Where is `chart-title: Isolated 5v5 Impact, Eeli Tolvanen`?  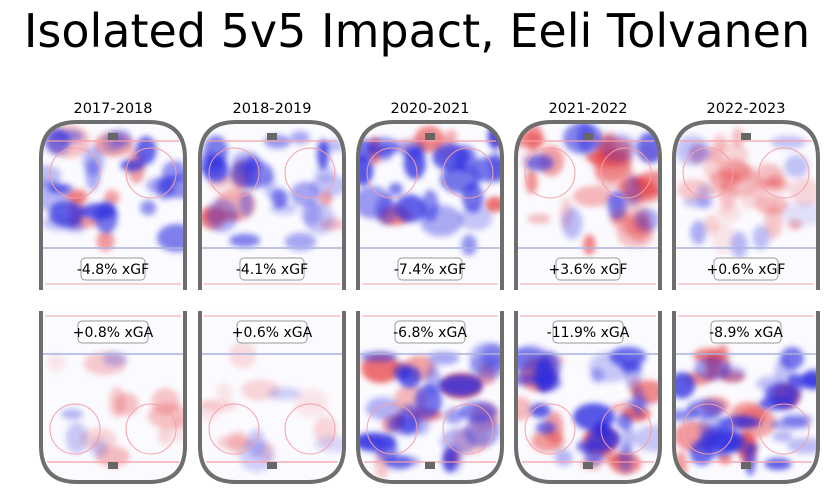 chart-title: Isolated 5v5 Impact, Eeli Tolvanen is located at coordinates (417, 31).